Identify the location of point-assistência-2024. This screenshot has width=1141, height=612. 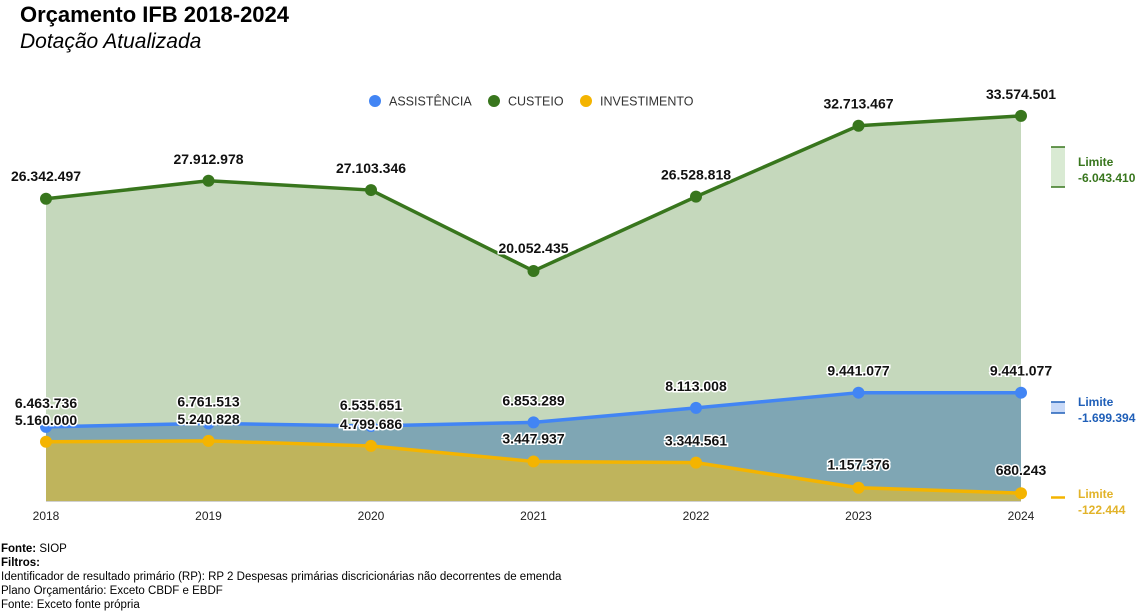
(1021, 392).